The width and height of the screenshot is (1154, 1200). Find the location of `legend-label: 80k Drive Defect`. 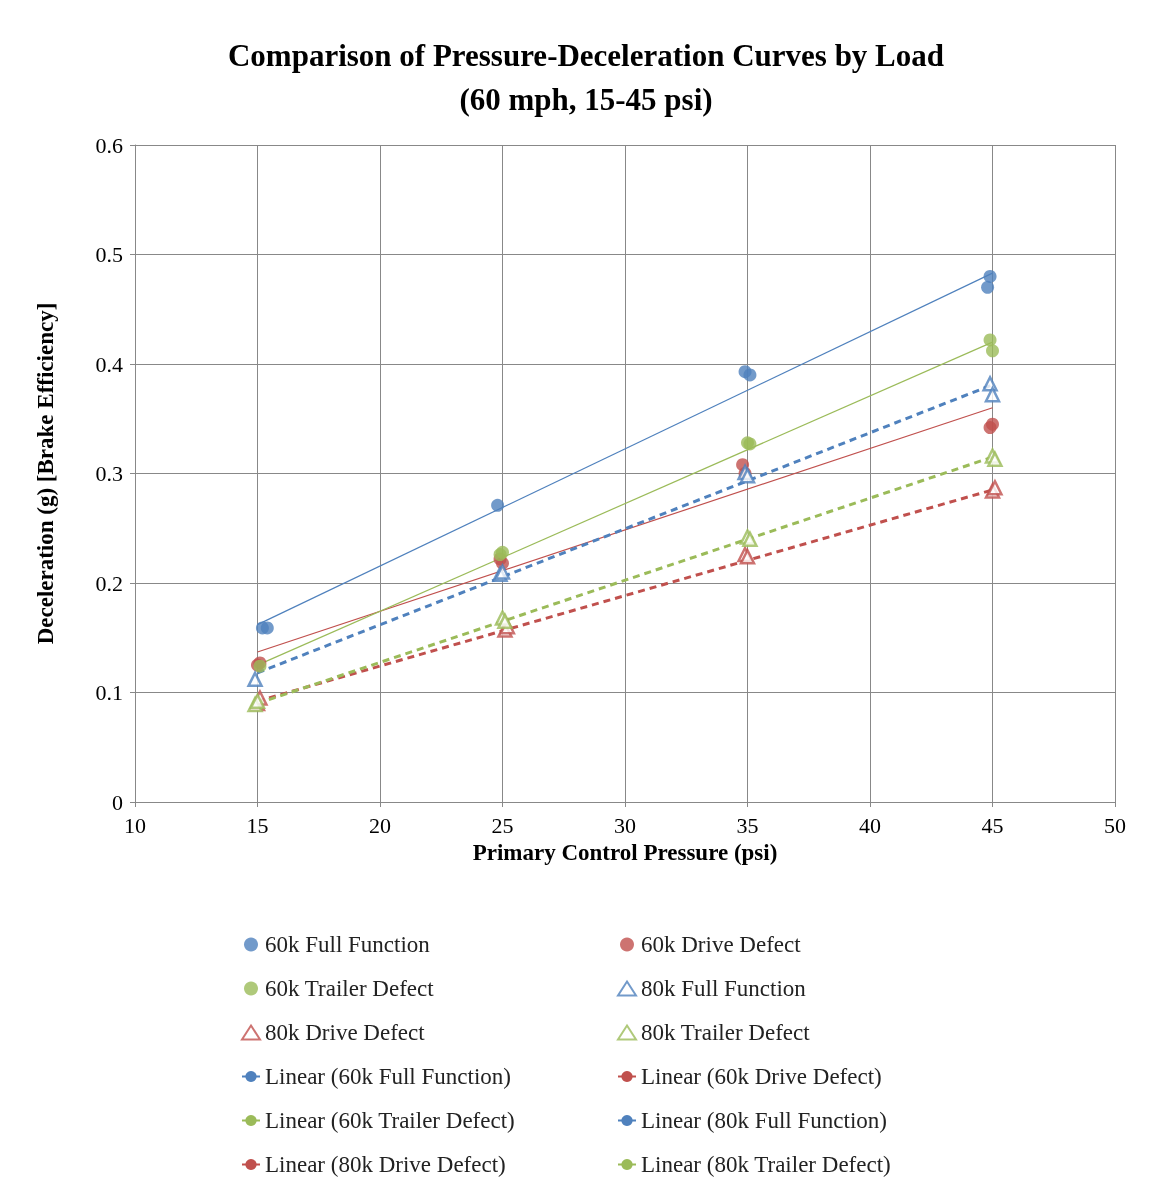

legend-label: 80k Drive Defect is located at coordinates (345, 1032).